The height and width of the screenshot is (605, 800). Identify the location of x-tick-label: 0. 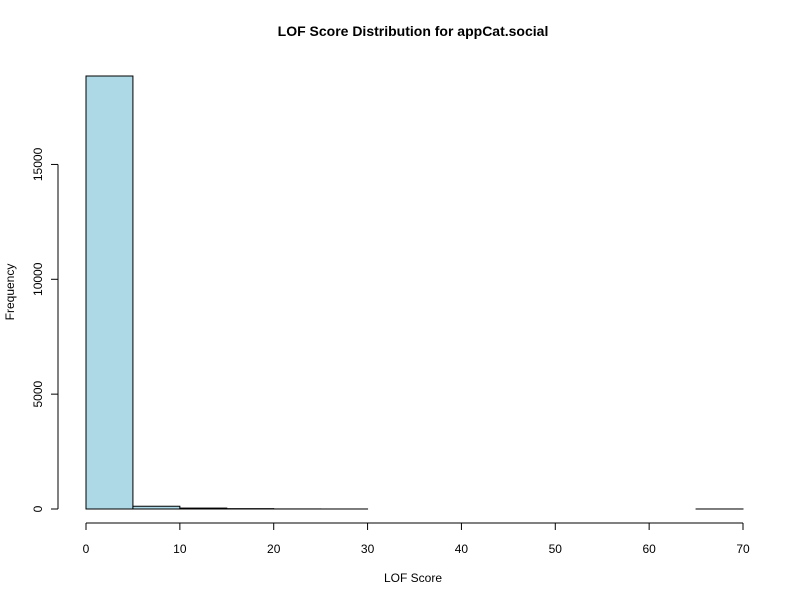
(86, 549).